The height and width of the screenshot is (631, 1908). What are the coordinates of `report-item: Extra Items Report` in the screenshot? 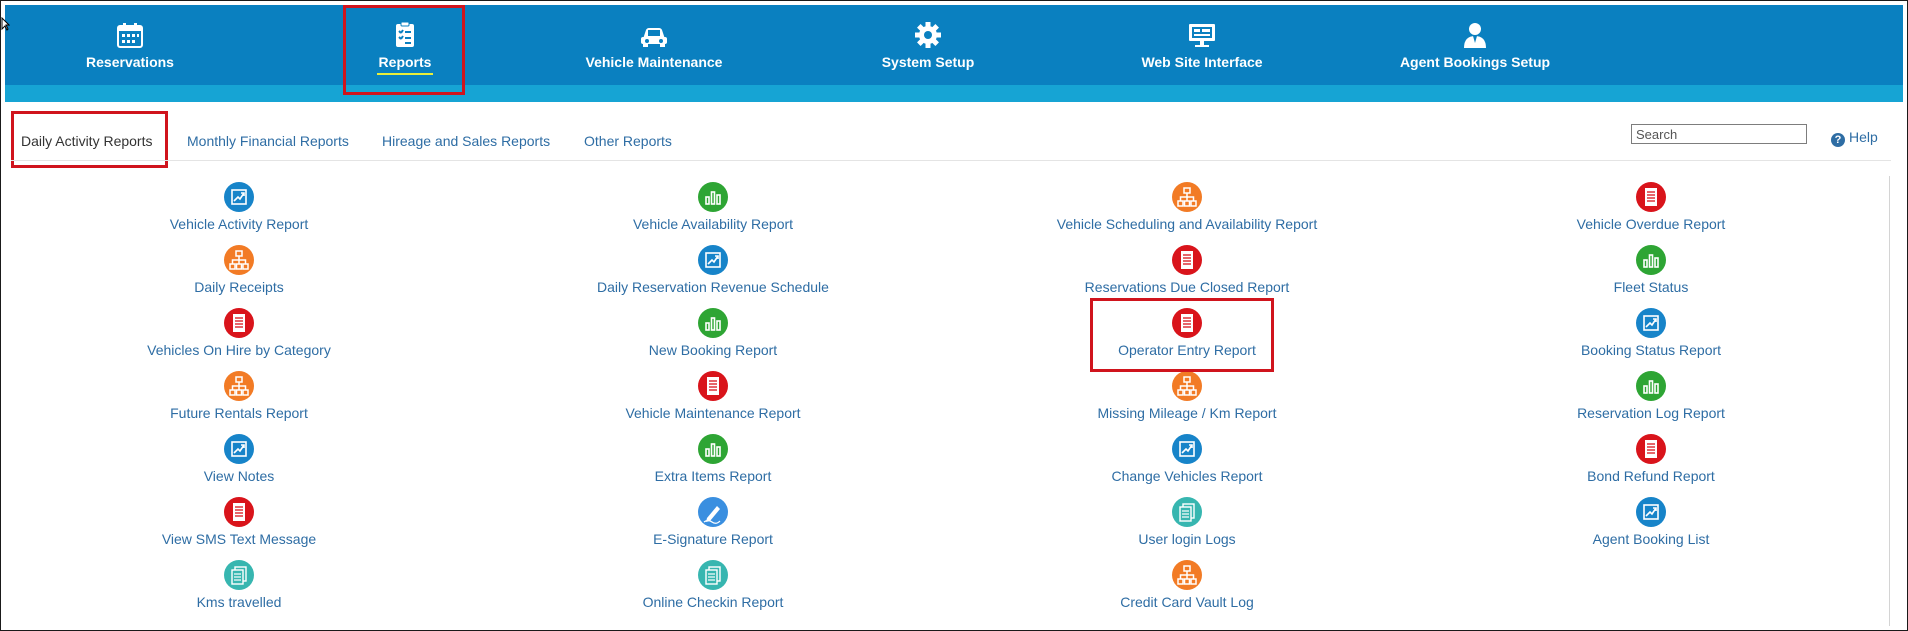 It's located at (713, 459).